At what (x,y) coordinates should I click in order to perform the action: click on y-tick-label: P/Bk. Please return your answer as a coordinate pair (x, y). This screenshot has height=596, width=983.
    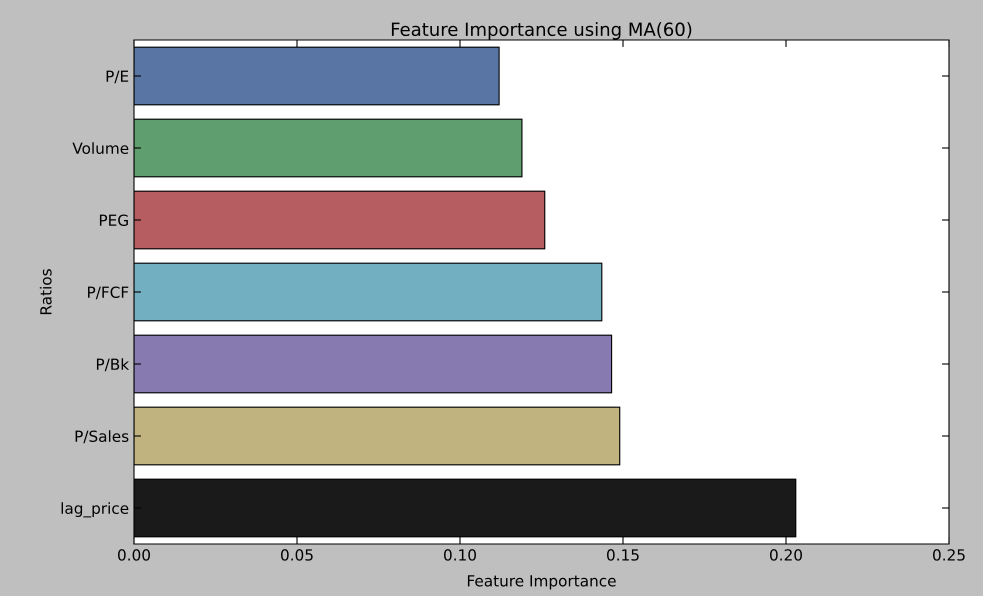
    Looking at the image, I should click on (113, 365).